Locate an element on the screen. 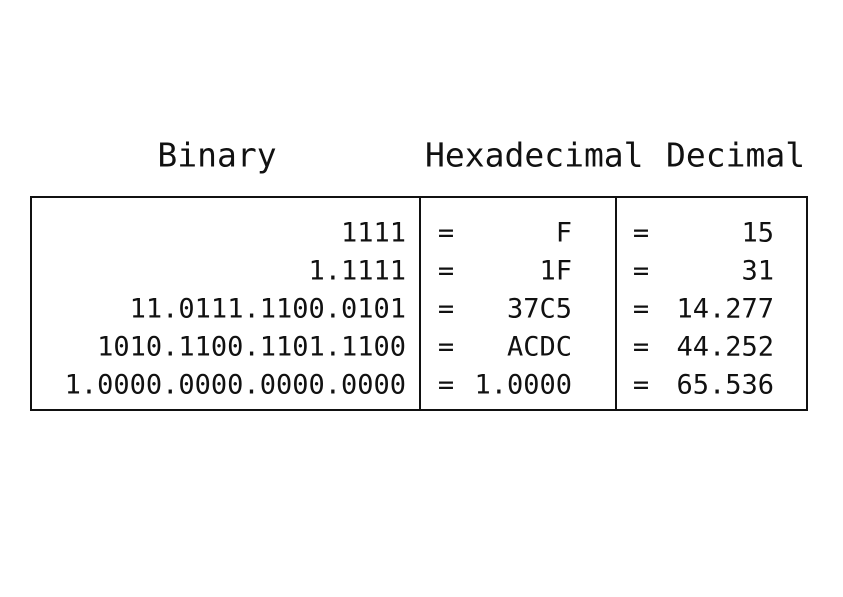 This screenshot has height=597, width=843. cell-value: 1010.1100.1101.1100 is located at coordinates (251, 347).